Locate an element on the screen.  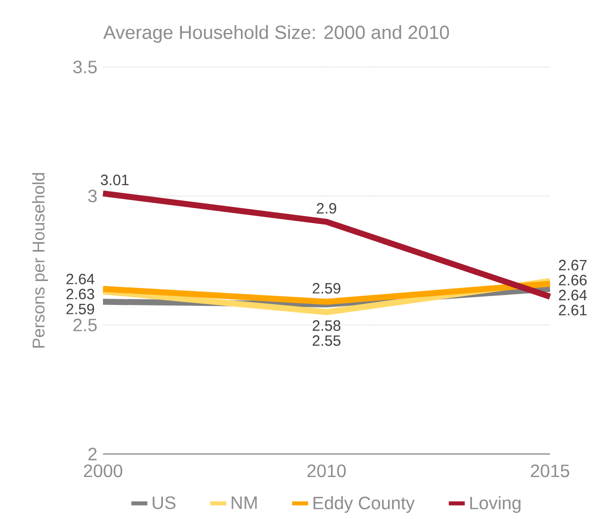
y-tick-label: 3.5 is located at coordinates (85, 67).